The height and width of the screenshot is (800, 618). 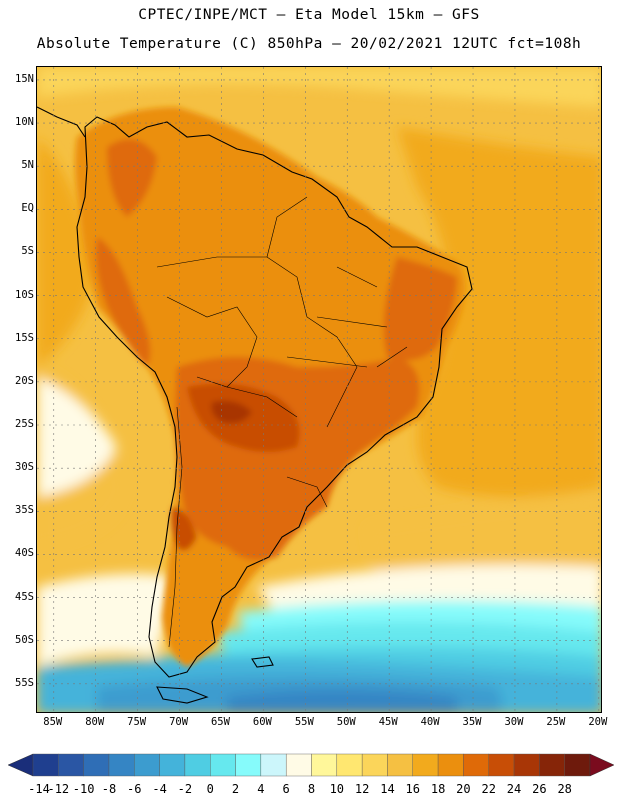 What do you see at coordinates (61, 122) in the screenshot?
I see `central-america-coastline` at bounding box center [61, 122].